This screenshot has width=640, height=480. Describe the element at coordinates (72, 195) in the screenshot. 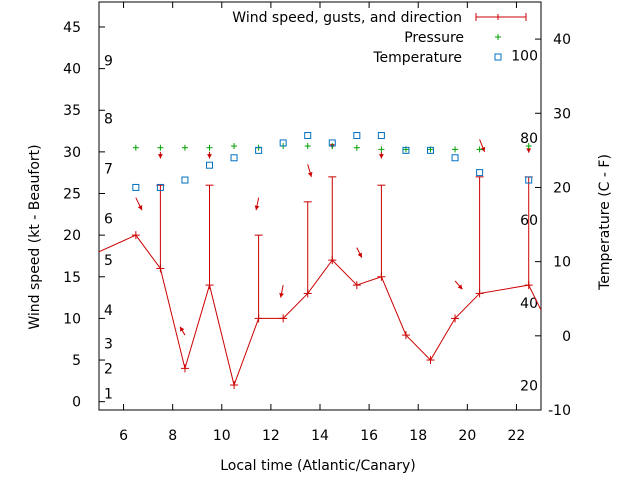

I see `y-tick-label: 25` at that location.